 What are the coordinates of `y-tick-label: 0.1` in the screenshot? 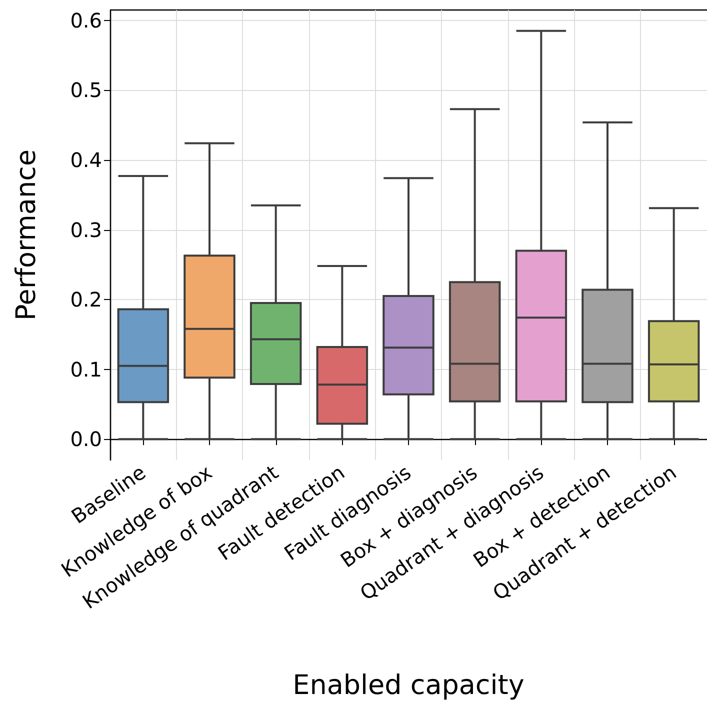 It's located at (86, 369).